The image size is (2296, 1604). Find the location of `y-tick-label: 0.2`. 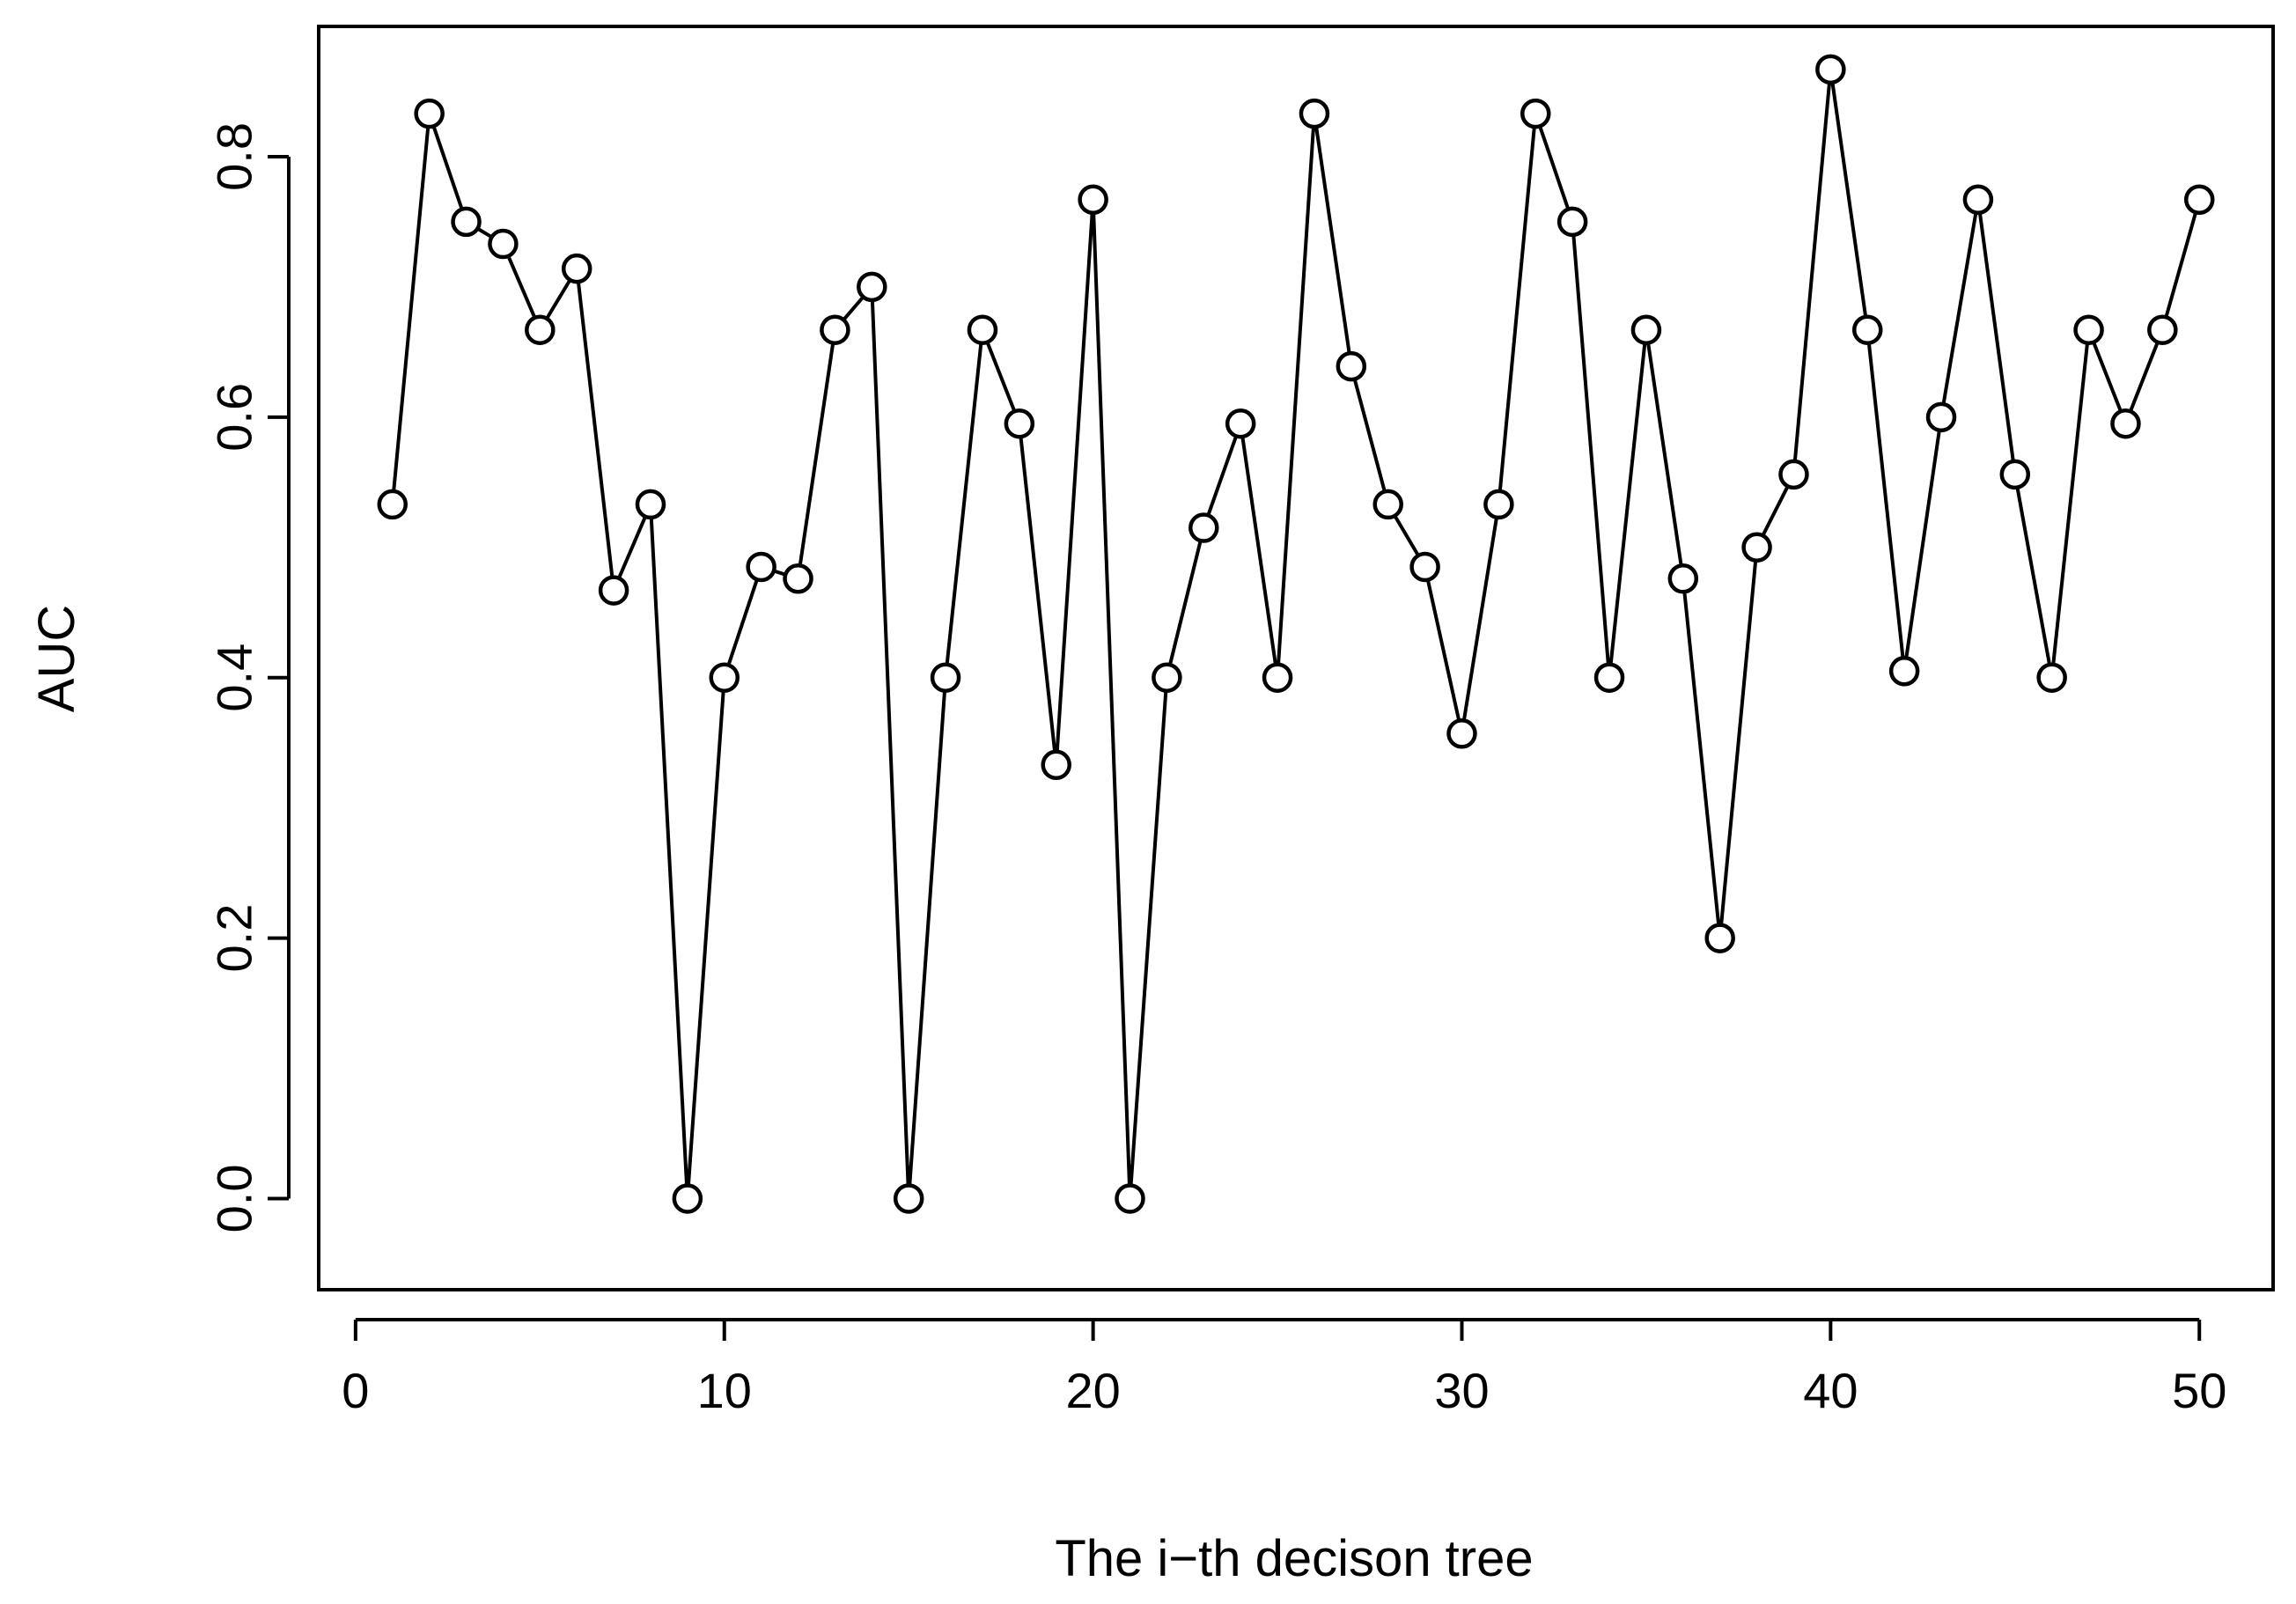

y-tick-label: 0.2 is located at coordinates (234, 938).